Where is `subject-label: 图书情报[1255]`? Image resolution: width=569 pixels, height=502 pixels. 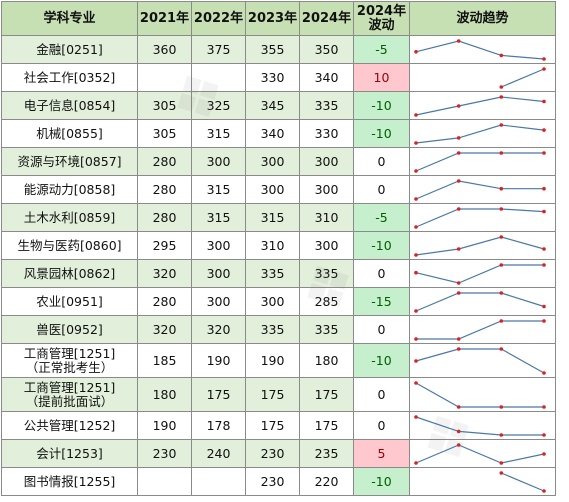
subject-label: 图书情报[1255] is located at coordinates (69, 481).